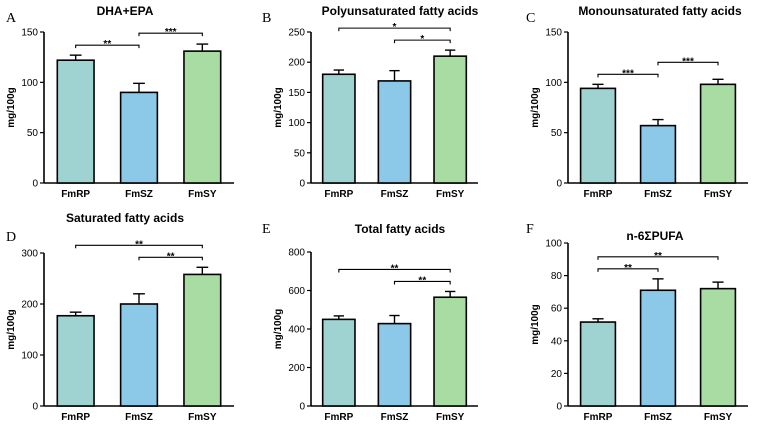 This screenshot has height=427, width=768. Describe the element at coordinates (400, 229) in the screenshot. I see `panel-title: Total fatty acids` at that location.